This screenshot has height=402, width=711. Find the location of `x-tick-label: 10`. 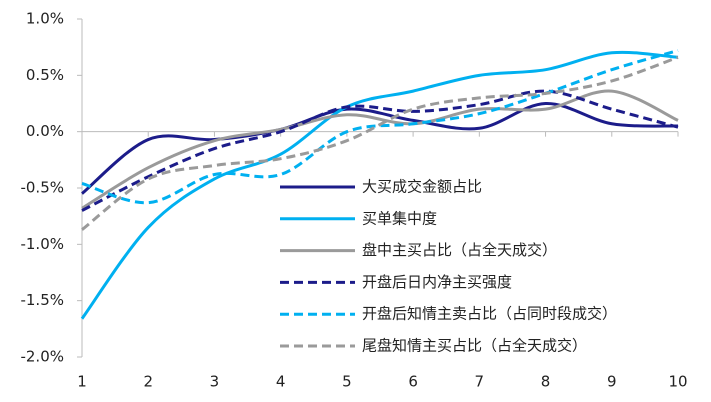

x-tick-label: 10 is located at coordinates (677, 382).